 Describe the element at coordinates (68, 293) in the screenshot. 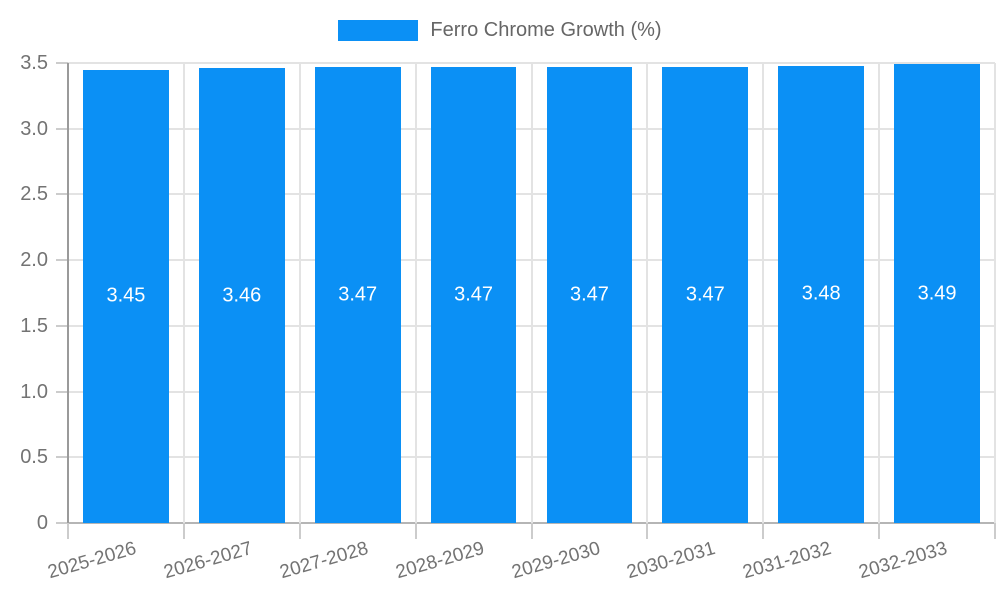

I see `y-axis-line` at that location.